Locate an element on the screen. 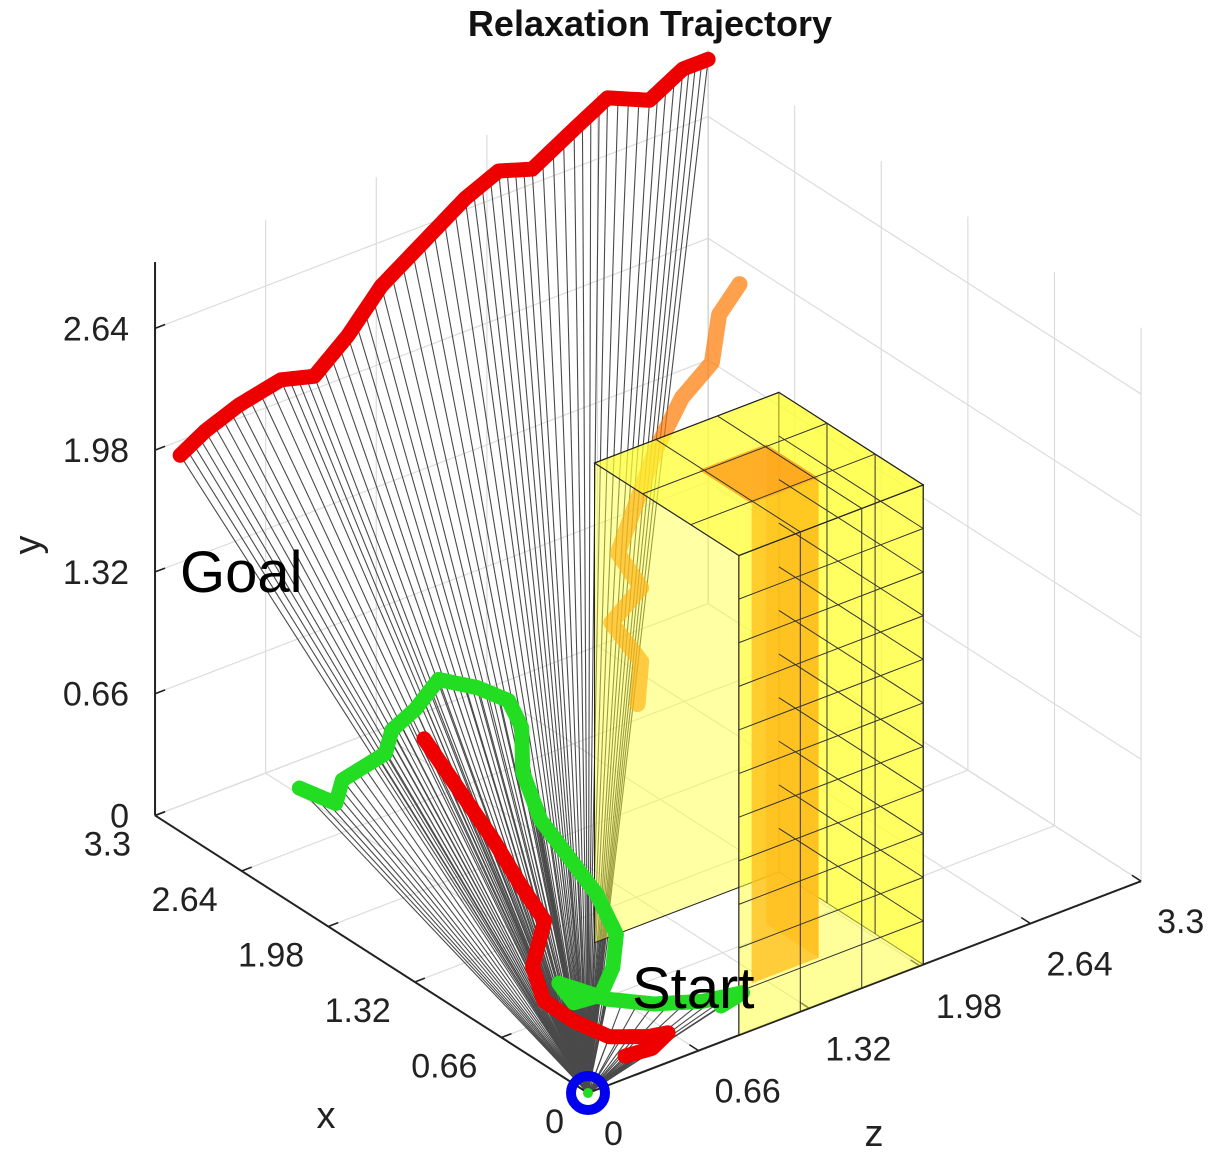 The height and width of the screenshot is (1155, 1230). z-tick-label: 2.64 is located at coordinates (1079, 965).